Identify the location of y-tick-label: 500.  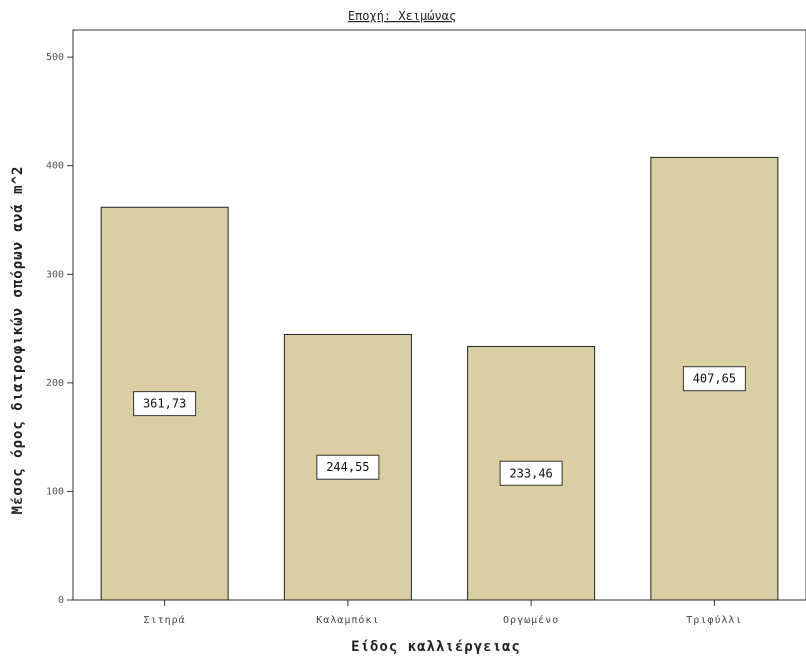
(55, 57).